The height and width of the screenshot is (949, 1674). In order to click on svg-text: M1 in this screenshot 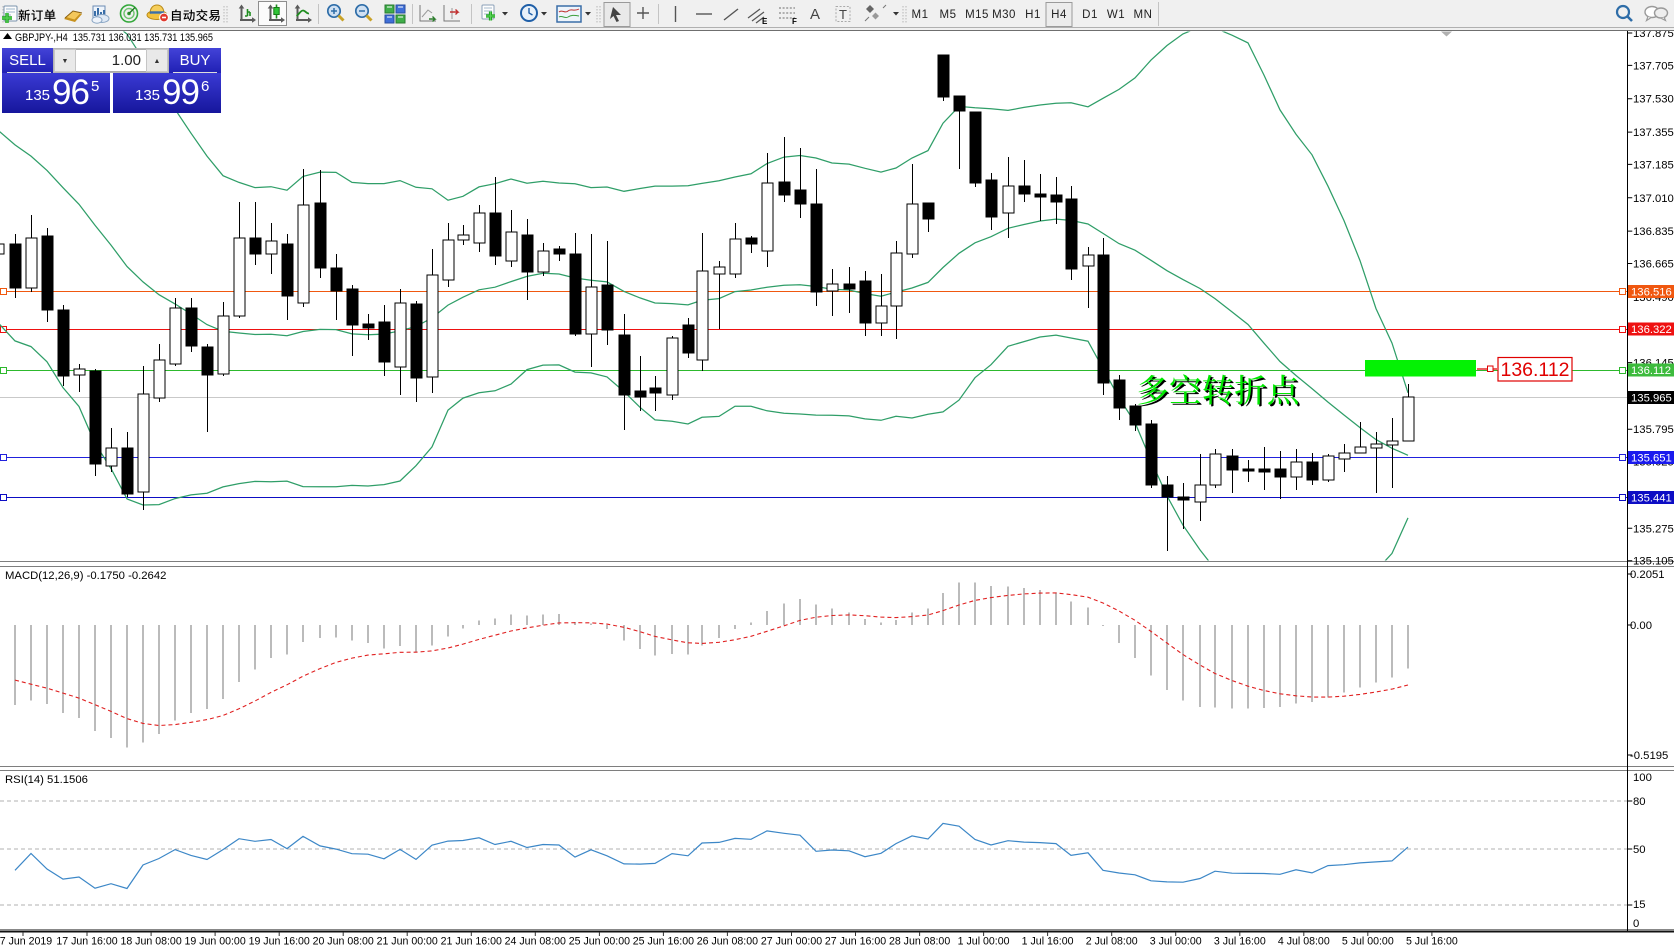, I will do `click(920, 15)`.